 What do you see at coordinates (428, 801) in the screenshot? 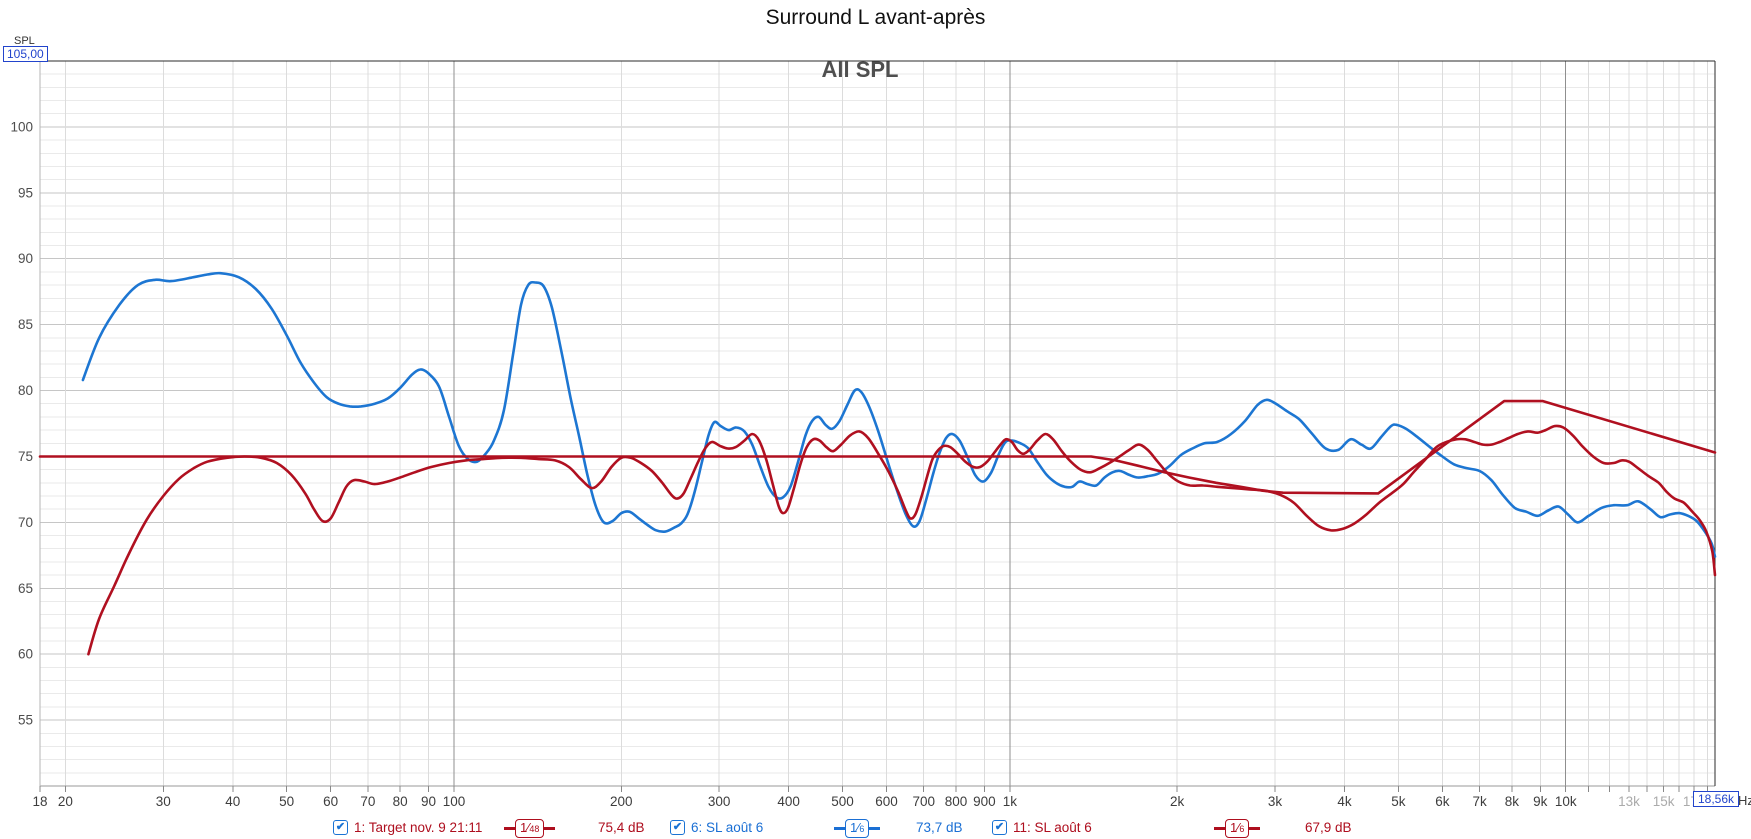
I see `x-tick-label: 90` at bounding box center [428, 801].